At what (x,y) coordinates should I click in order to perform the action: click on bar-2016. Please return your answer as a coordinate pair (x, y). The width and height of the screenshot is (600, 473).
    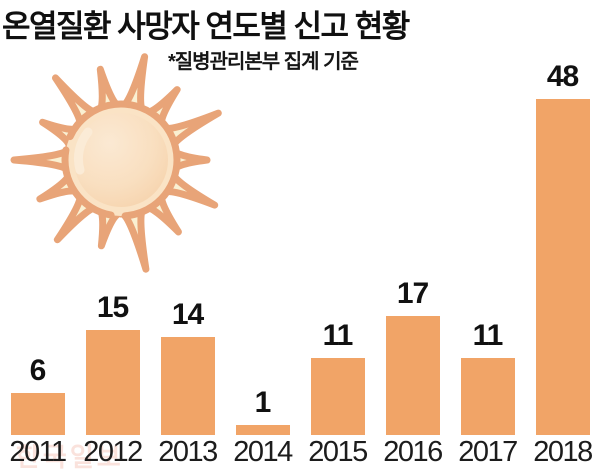
    Looking at the image, I should click on (412, 375).